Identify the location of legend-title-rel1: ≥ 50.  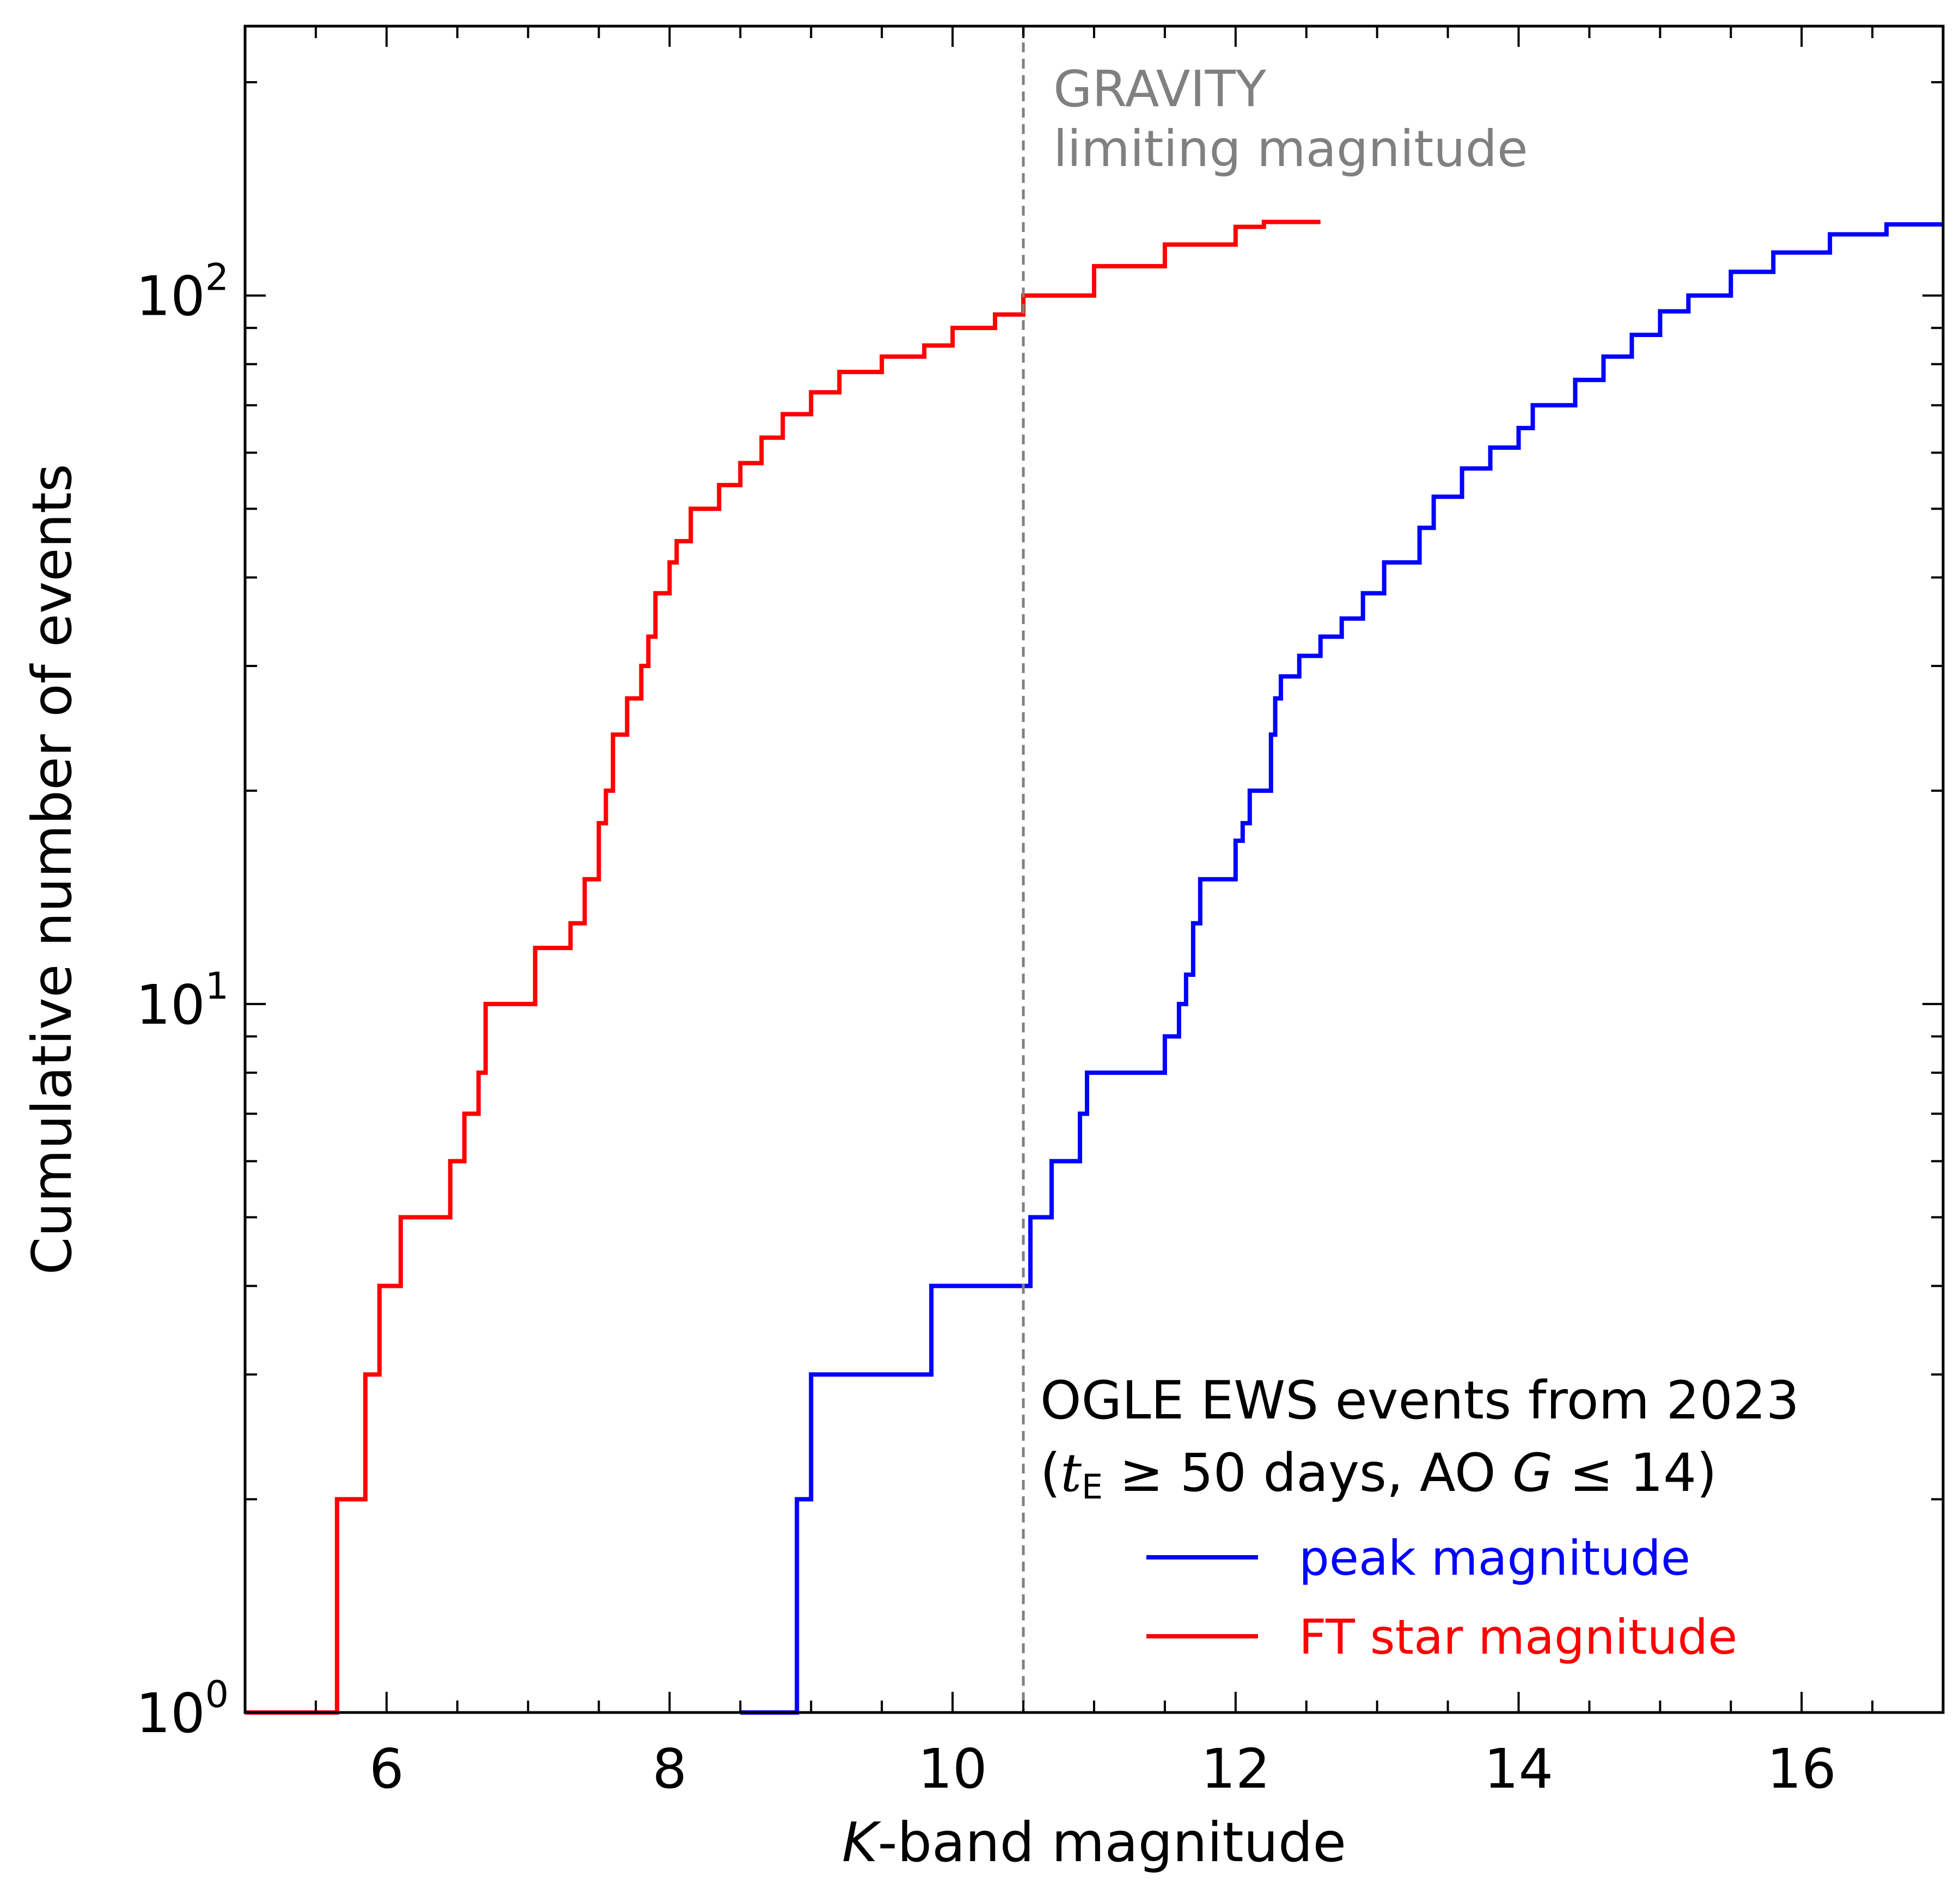
(1175, 1473).